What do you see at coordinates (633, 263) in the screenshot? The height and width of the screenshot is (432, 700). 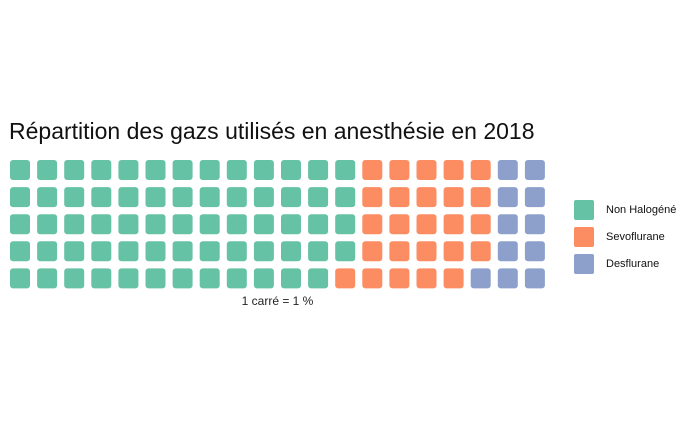 I see `legend-label: Desflurane` at bounding box center [633, 263].